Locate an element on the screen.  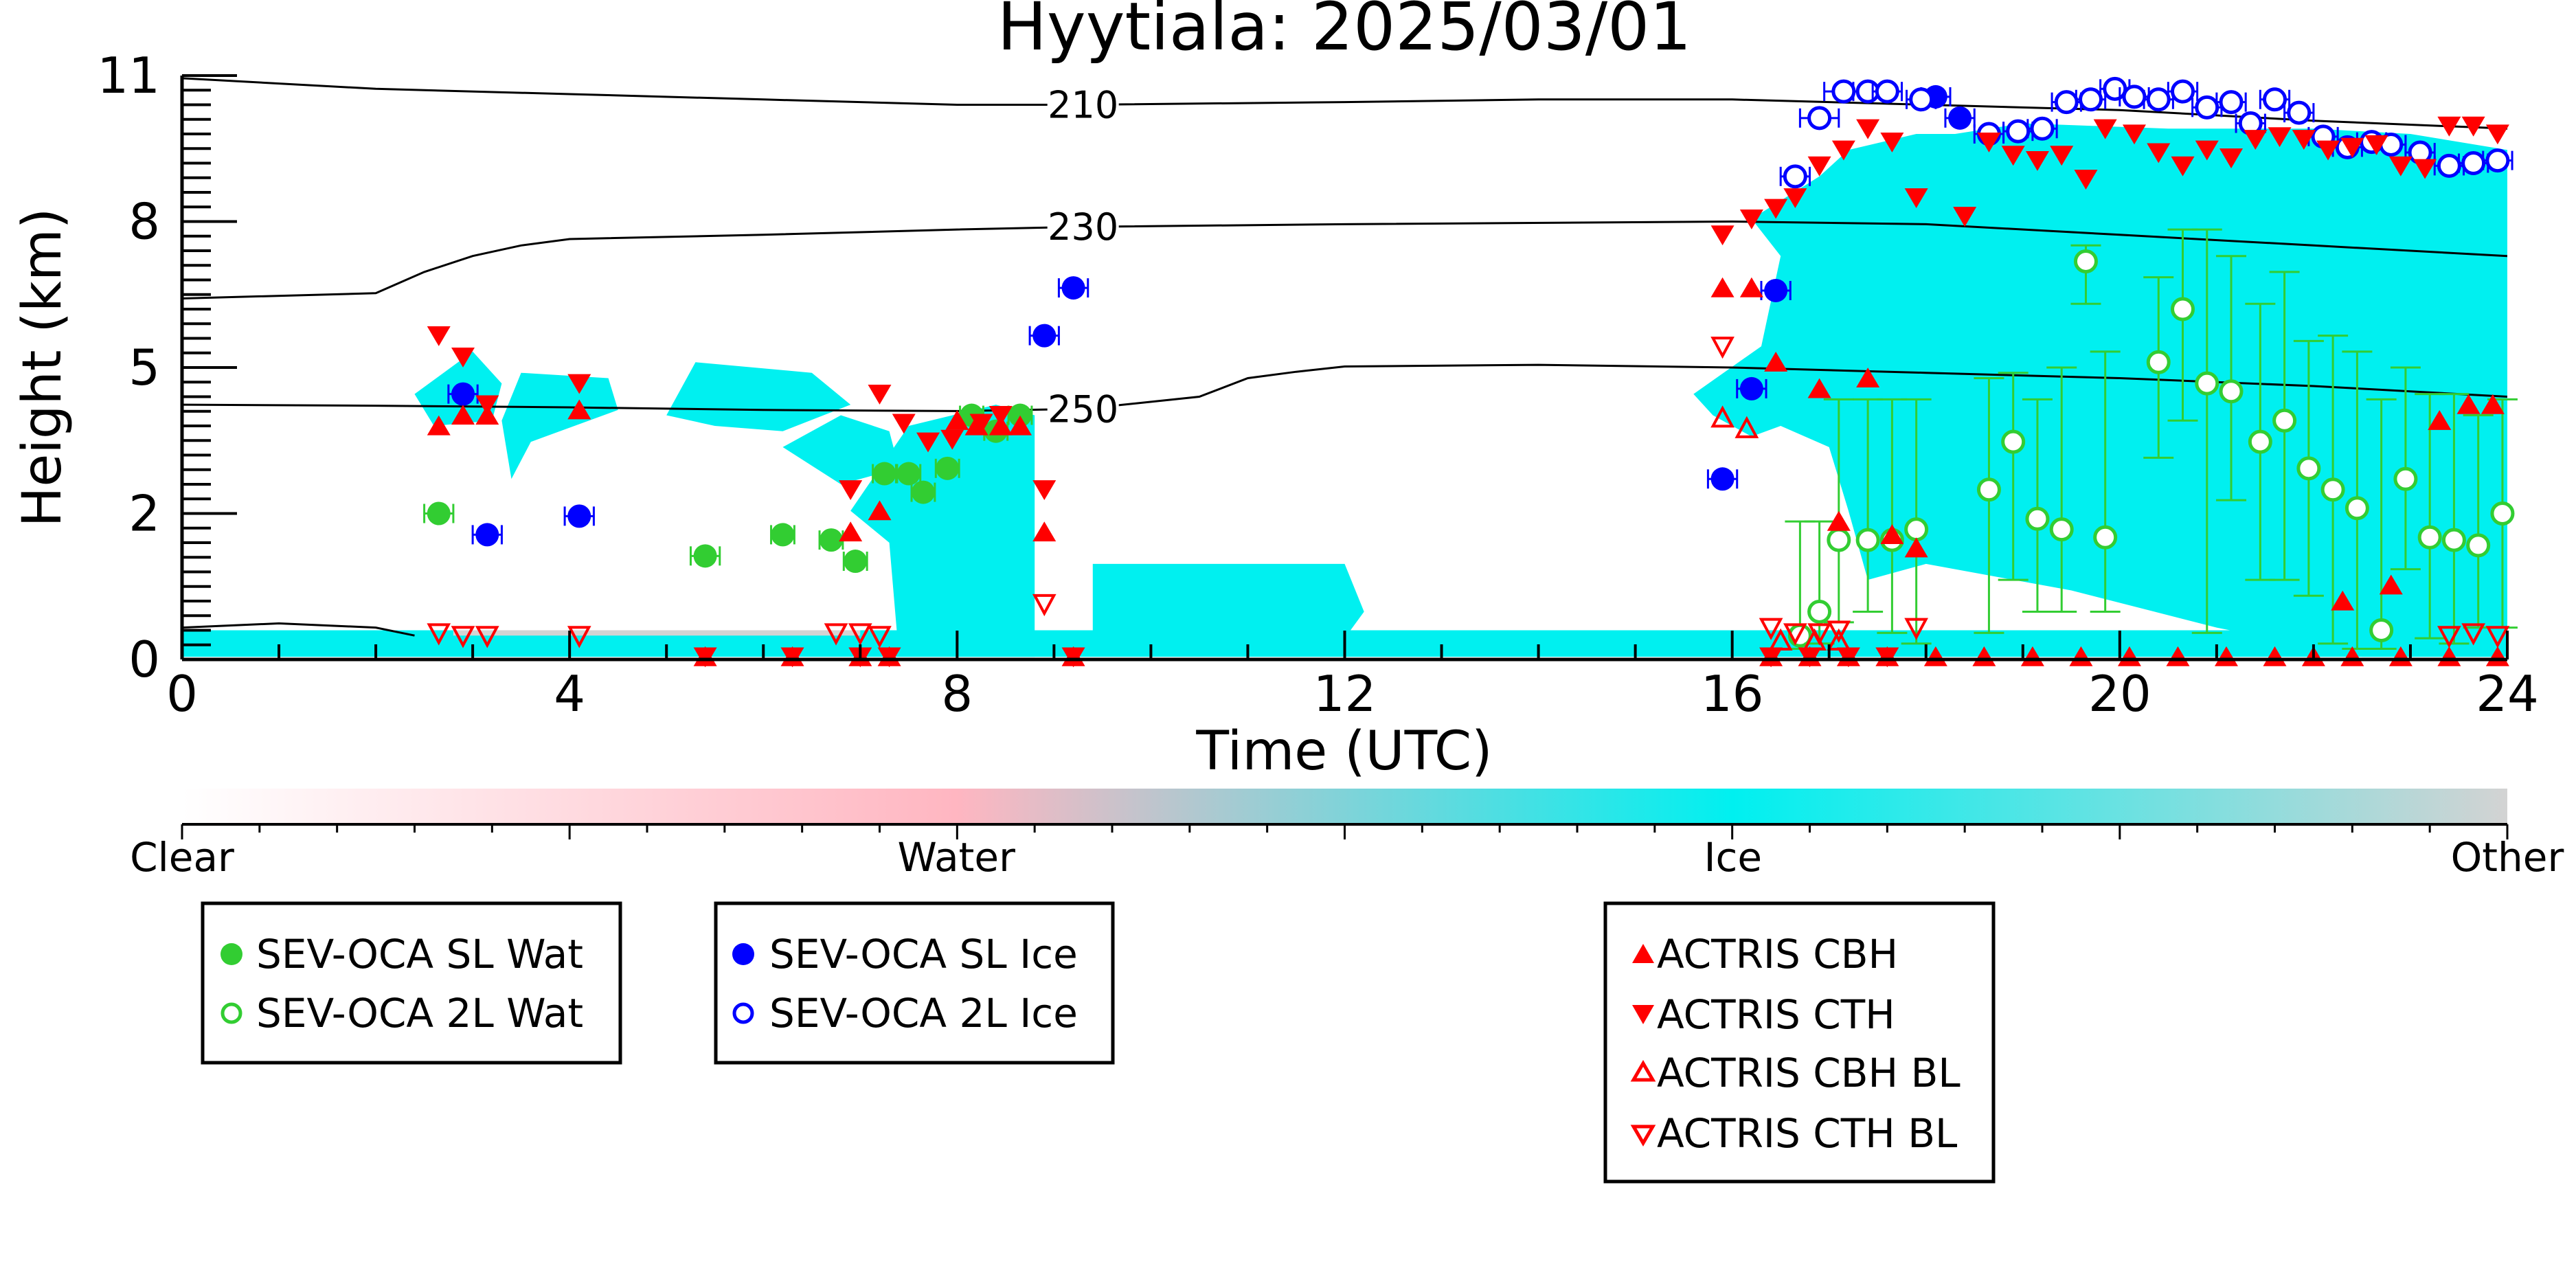
series-actris-cbh-bl is located at coordinates (1780, 528).